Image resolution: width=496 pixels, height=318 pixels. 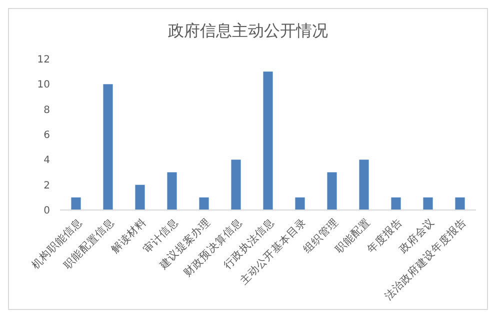 I want to click on y-tick-label: 0, so click(x=47, y=211).